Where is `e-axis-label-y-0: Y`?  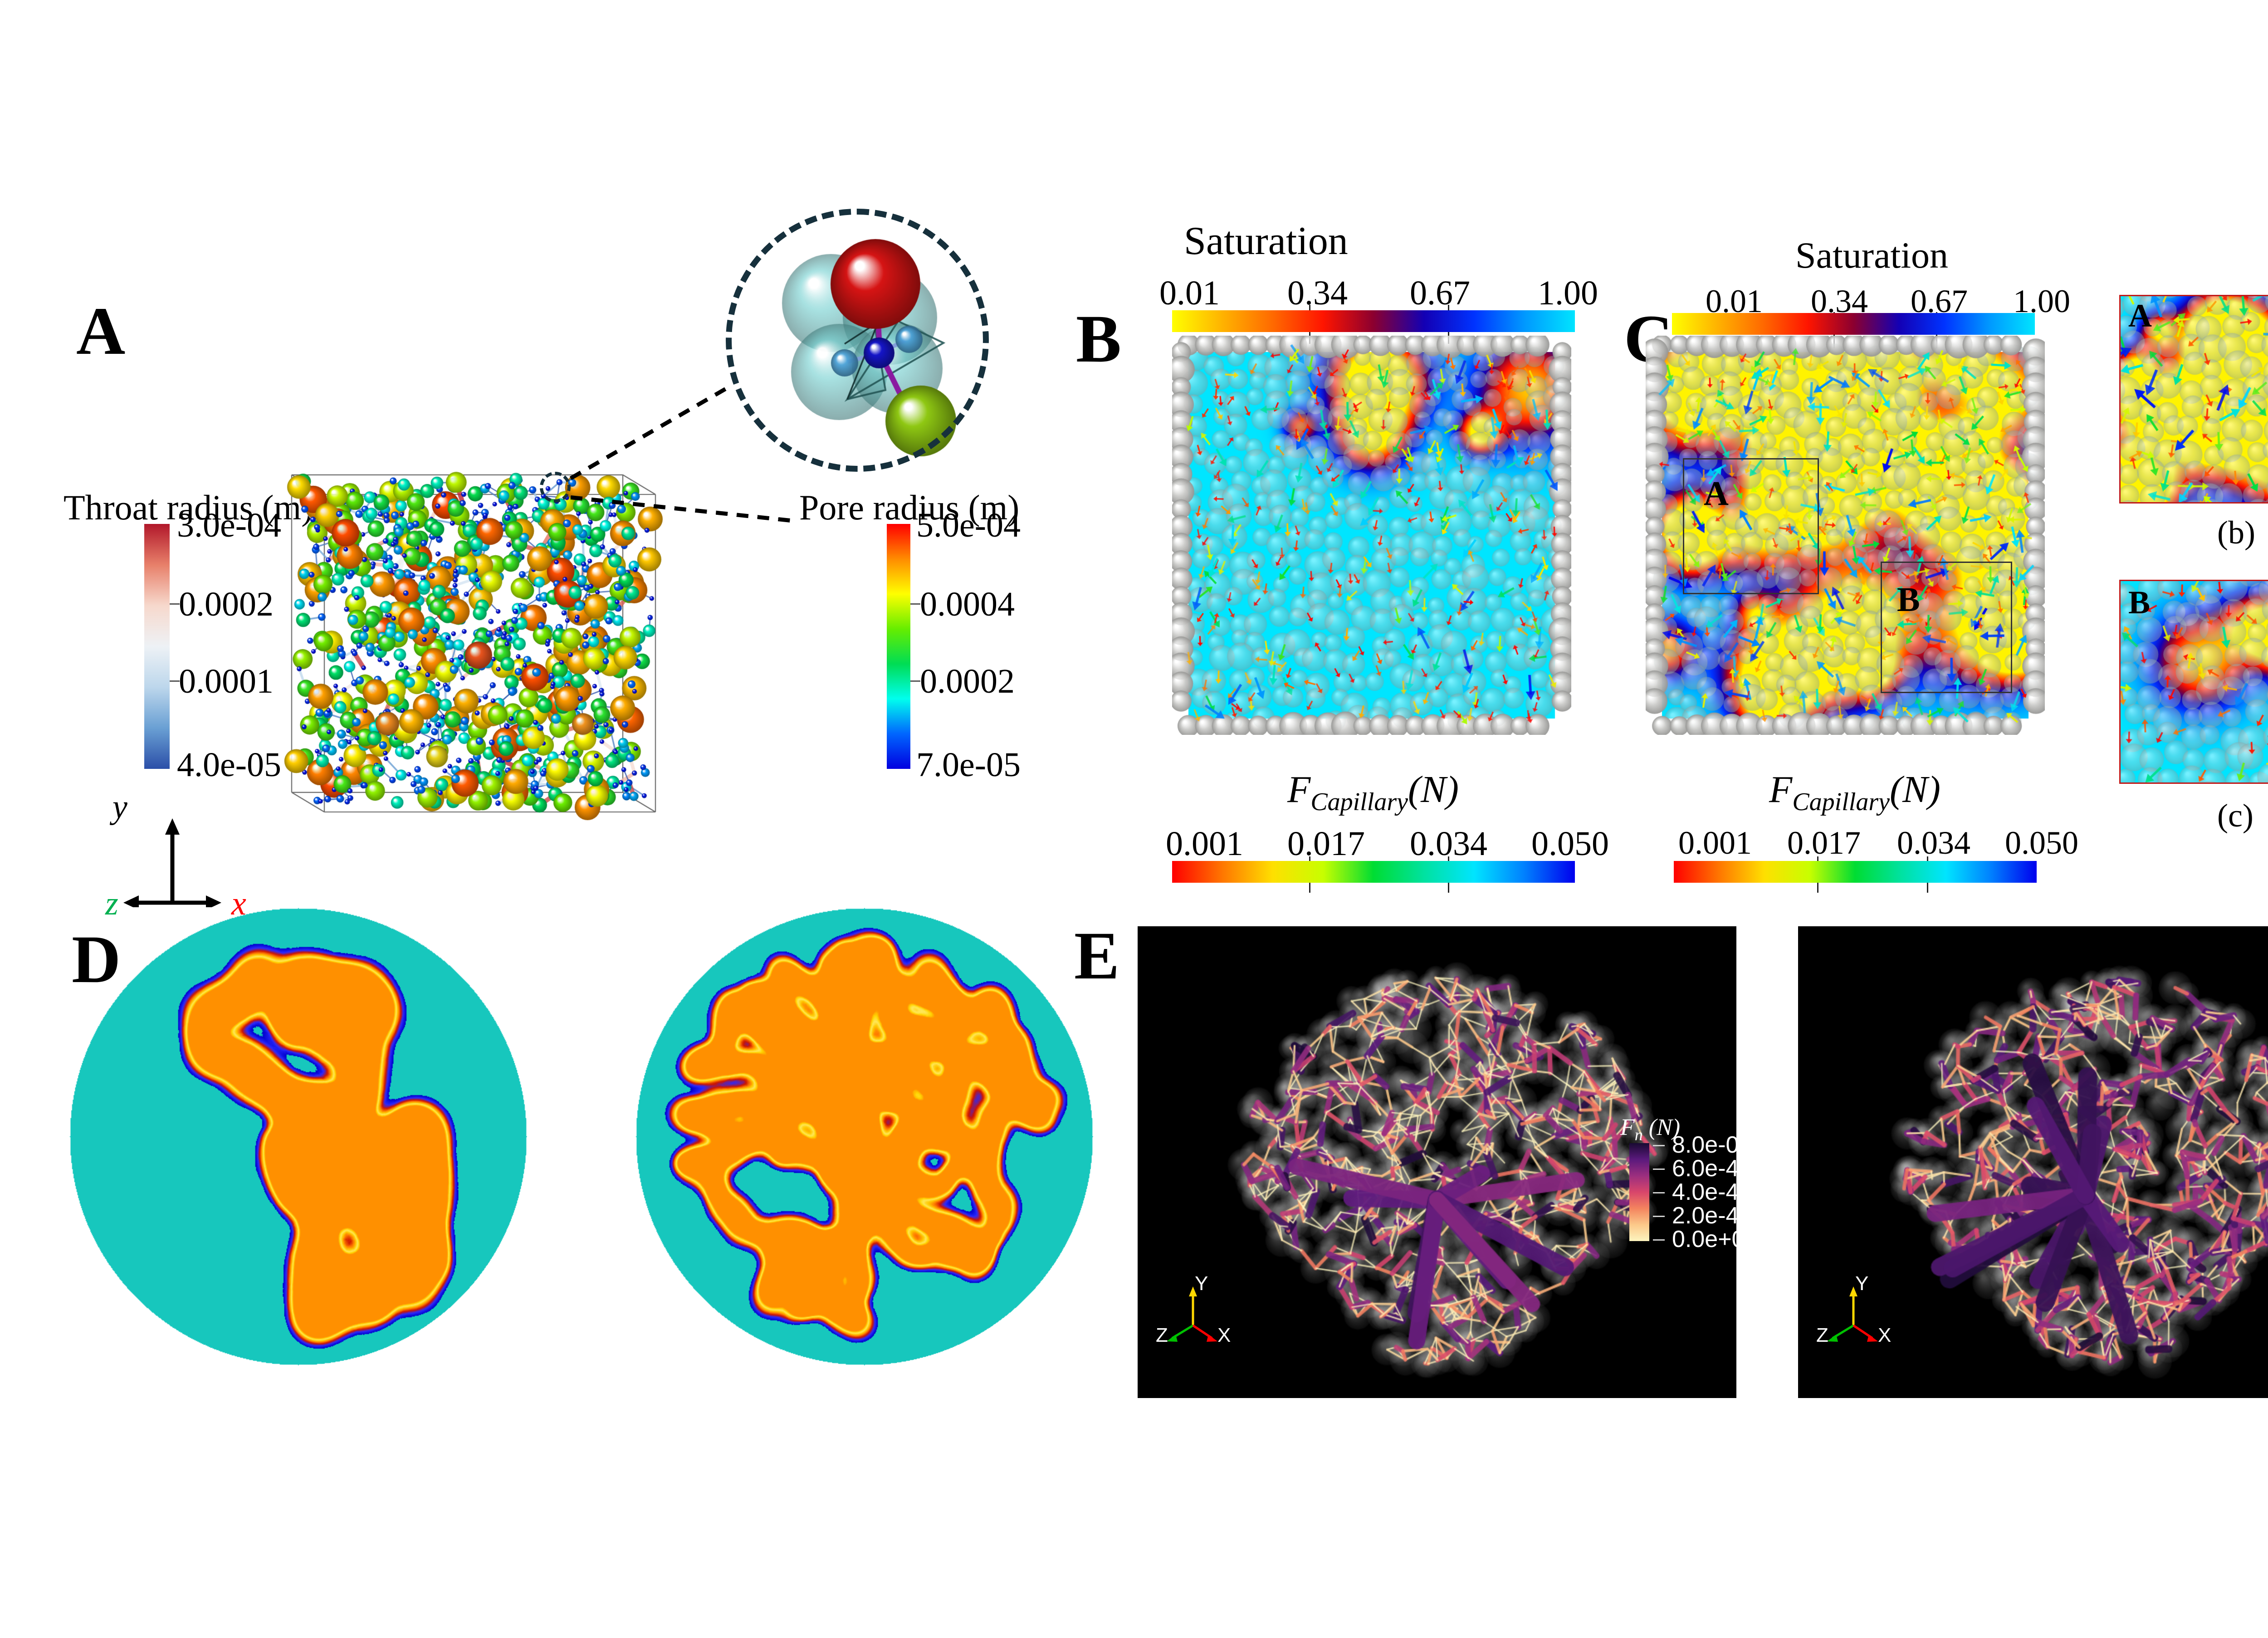 e-axis-label-y-0: Y is located at coordinates (1201, 1283).